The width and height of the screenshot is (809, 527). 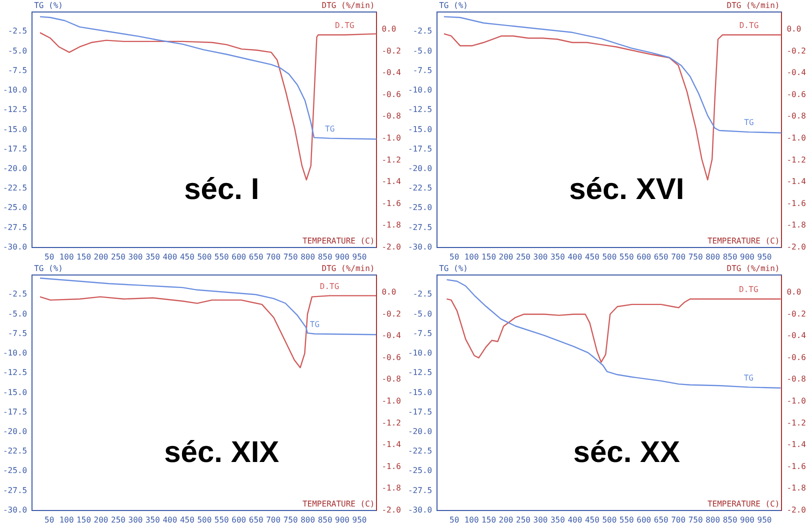 What do you see at coordinates (348, 269) in the screenshot?
I see `y2-axis-title: DTG (%/min)` at bounding box center [348, 269].